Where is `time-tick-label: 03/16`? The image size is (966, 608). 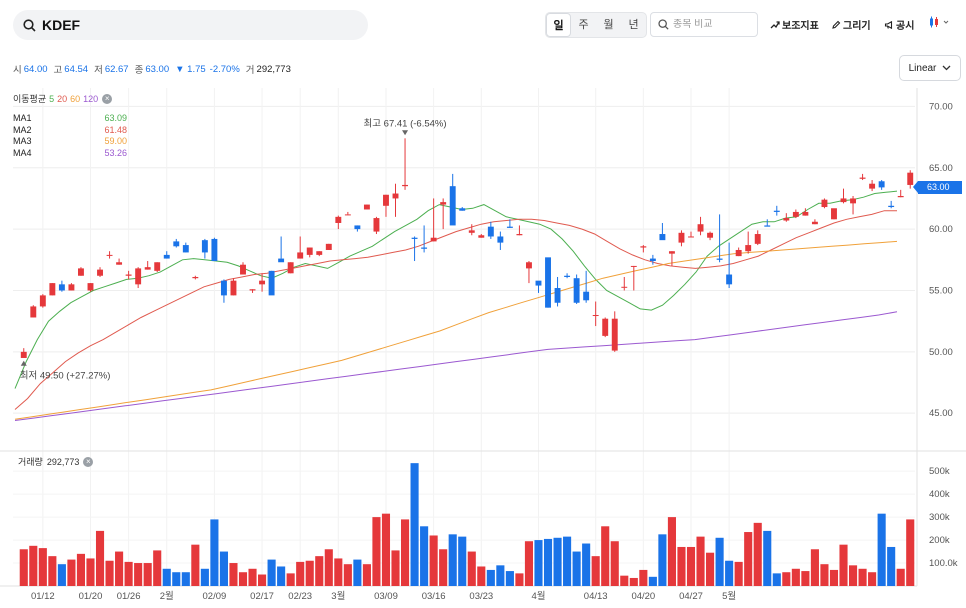
time-tick-label: 03/16 is located at coordinates (434, 596).